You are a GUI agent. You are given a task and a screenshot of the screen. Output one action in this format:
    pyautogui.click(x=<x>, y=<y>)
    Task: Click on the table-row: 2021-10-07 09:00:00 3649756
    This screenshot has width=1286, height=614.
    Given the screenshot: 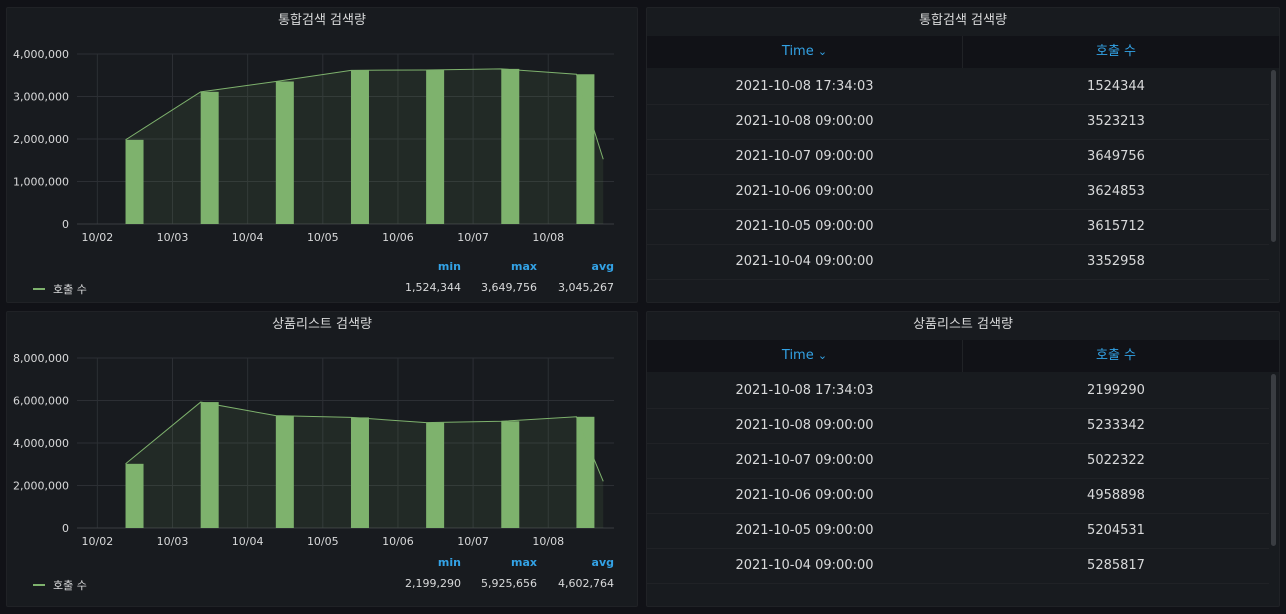 What is the action you would take?
    pyautogui.click(x=958, y=157)
    